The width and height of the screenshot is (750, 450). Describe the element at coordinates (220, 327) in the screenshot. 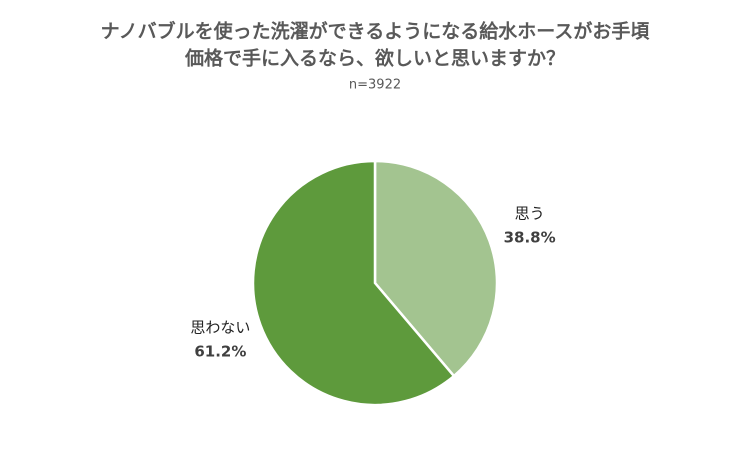

I see `slice-label: 思わない` at that location.